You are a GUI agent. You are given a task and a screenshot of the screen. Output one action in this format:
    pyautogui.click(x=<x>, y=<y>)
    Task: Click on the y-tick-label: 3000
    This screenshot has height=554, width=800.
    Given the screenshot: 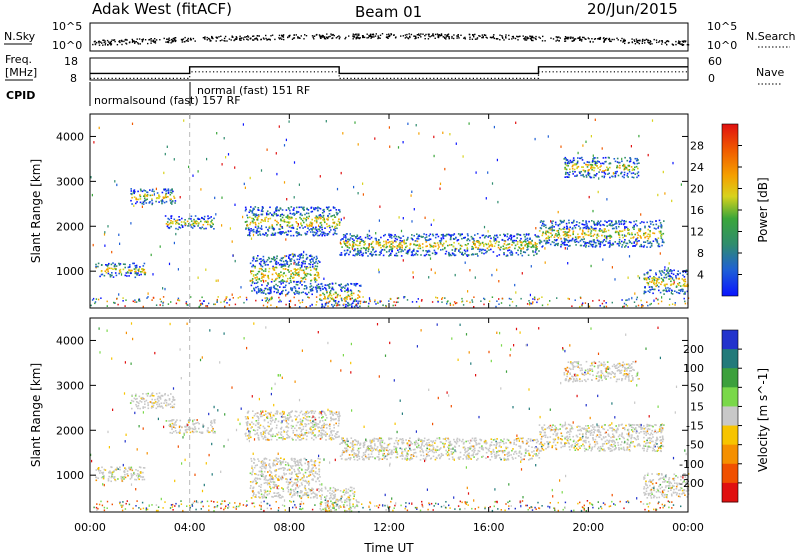 What is the action you would take?
    pyautogui.click(x=70, y=181)
    